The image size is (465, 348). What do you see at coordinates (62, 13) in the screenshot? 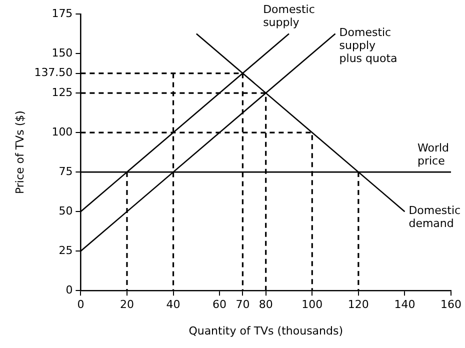
I see `y-tick-label: 175` at bounding box center [62, 13].